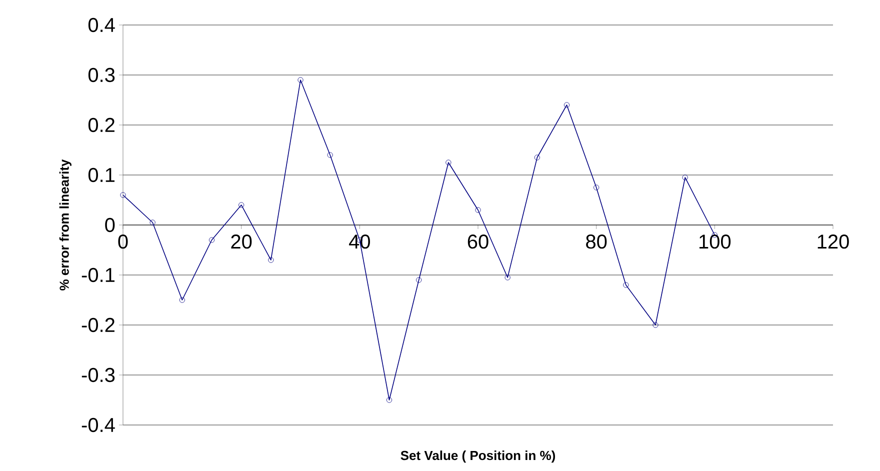  Describe the element at coordinates (241, 241) in the screenshot. I see `x-tick-label: 20` at that location.